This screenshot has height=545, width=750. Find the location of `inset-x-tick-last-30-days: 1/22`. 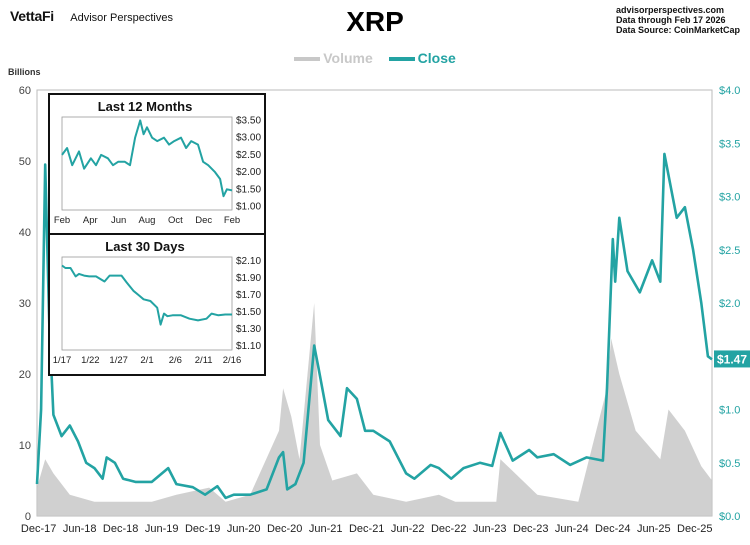

inset-x-tick-last-30-days: 1/22 is located at coordinates (90, 360).